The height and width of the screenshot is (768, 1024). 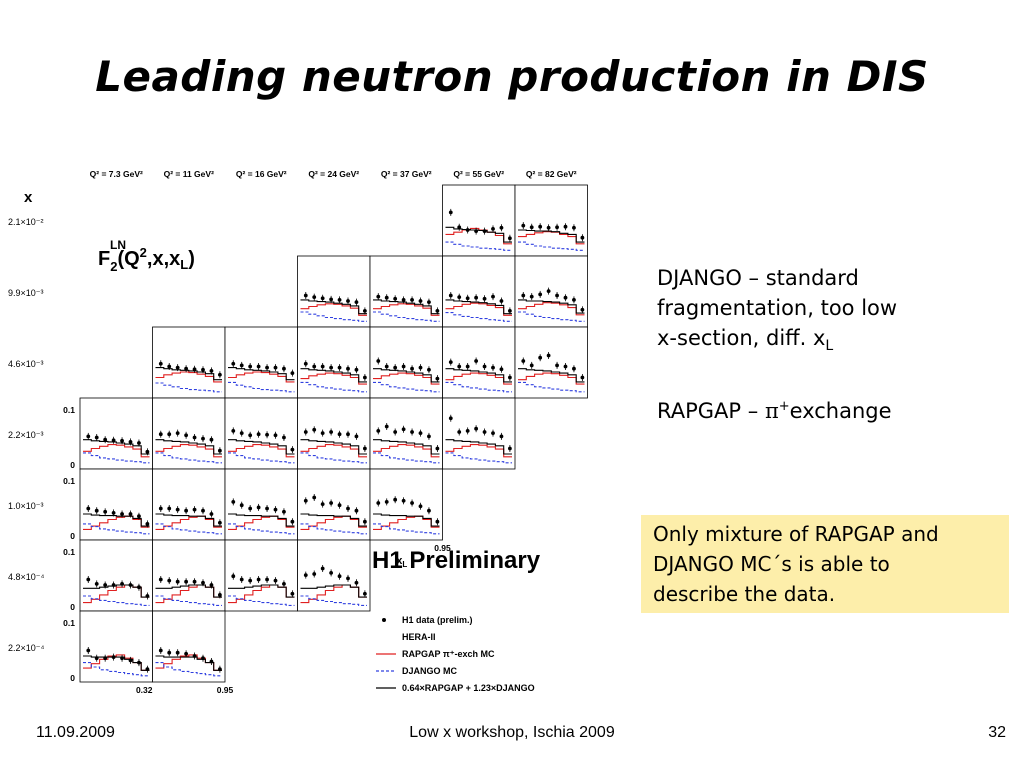 What do you see at coordinates (997, 732) in the screenshot?
I see `footer-page-number: 32` at bounding box center [997, 732].